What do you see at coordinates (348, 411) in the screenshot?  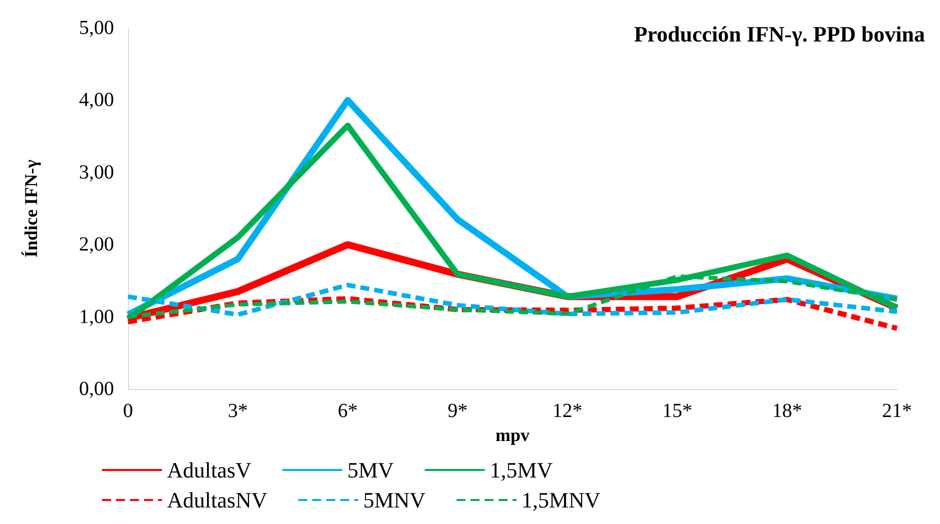 I see `x-tick-label: 6*` at bounding box center [348, 411].